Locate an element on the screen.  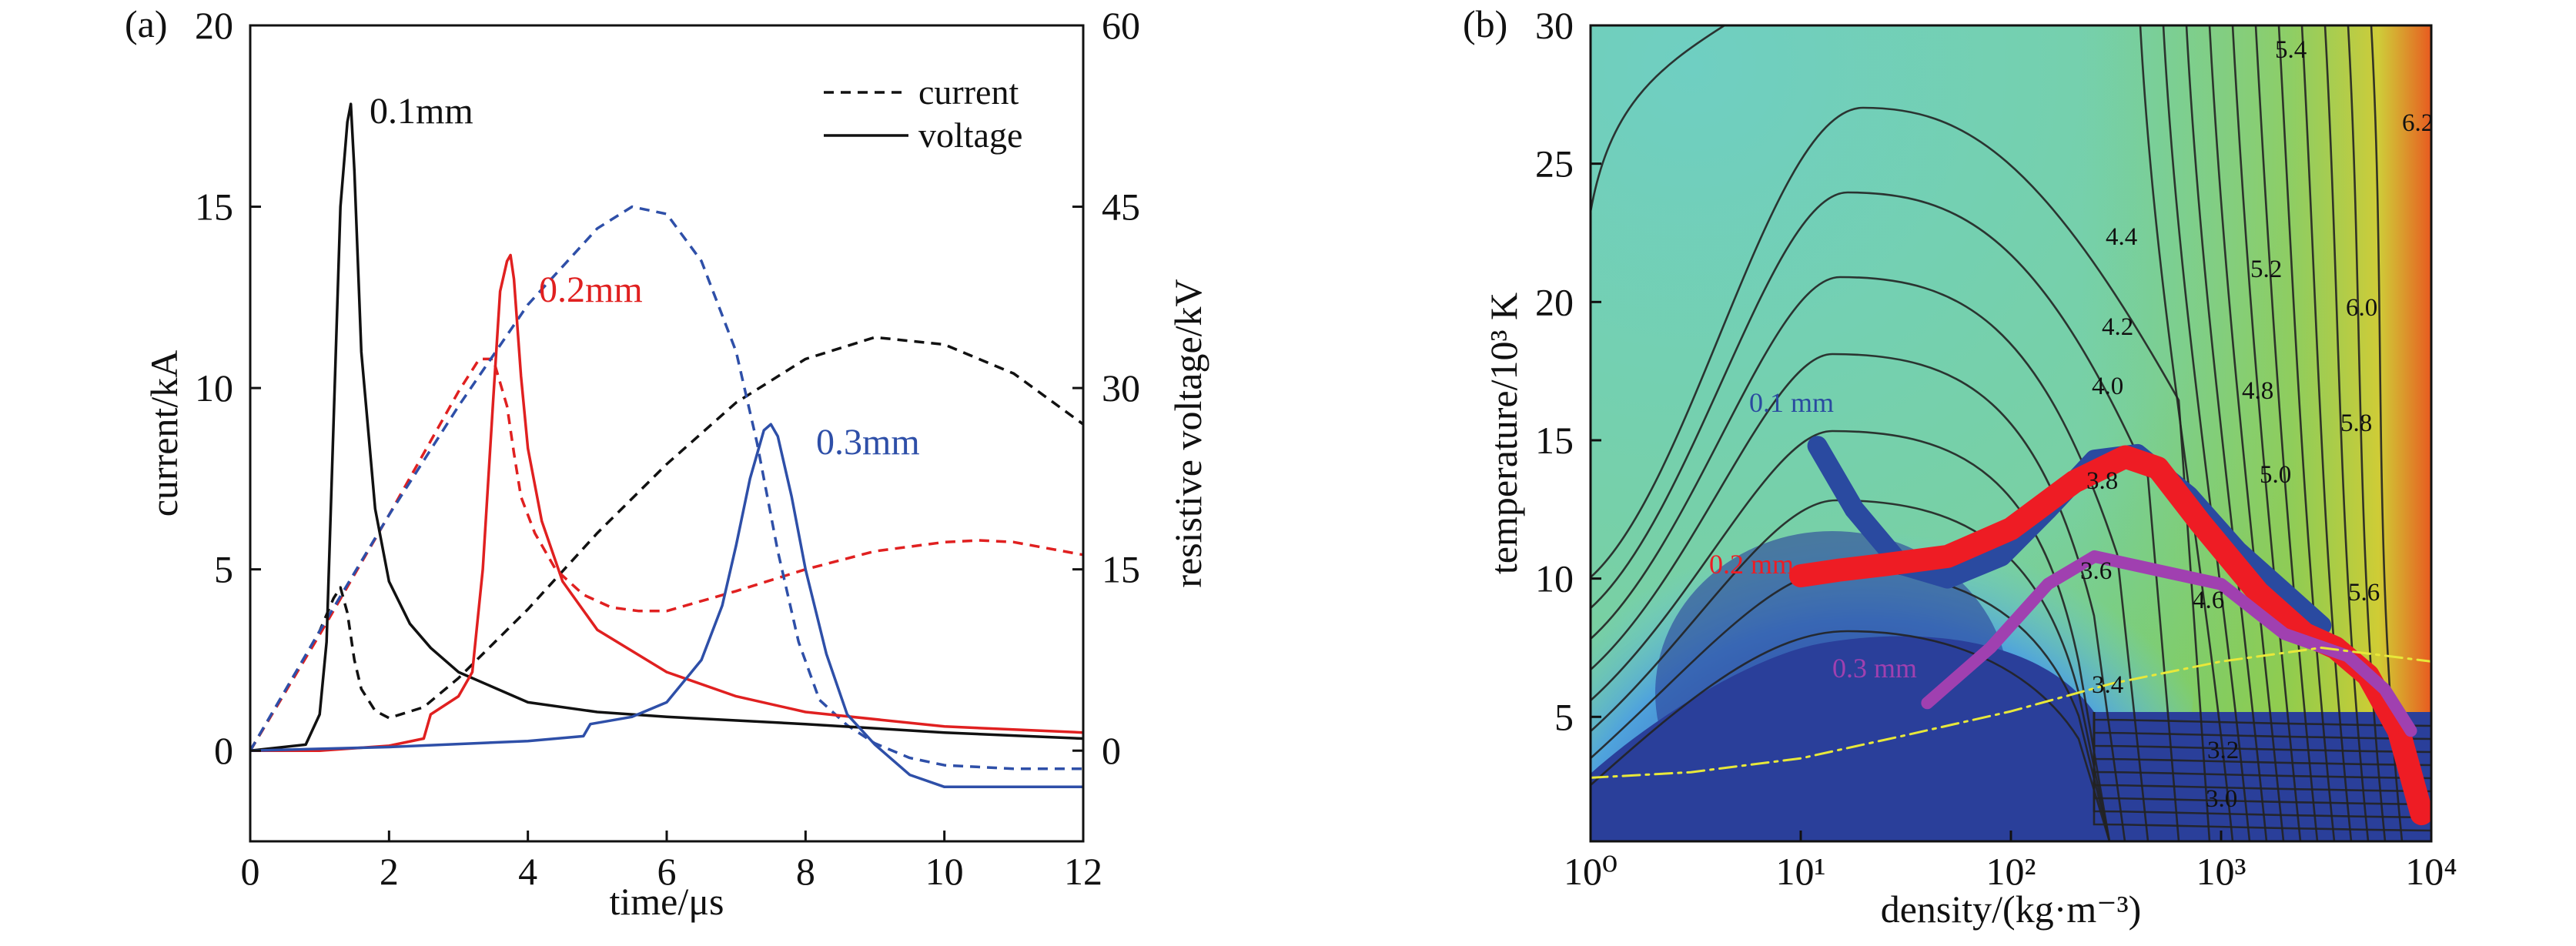
series-label-0-2mm: 0.2mm is located at coordinates (591, 289).